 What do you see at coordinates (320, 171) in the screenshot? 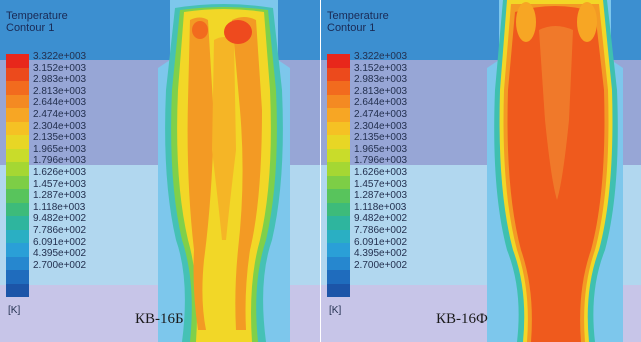
I see `panel-divider` at bounding box center [320, 171].